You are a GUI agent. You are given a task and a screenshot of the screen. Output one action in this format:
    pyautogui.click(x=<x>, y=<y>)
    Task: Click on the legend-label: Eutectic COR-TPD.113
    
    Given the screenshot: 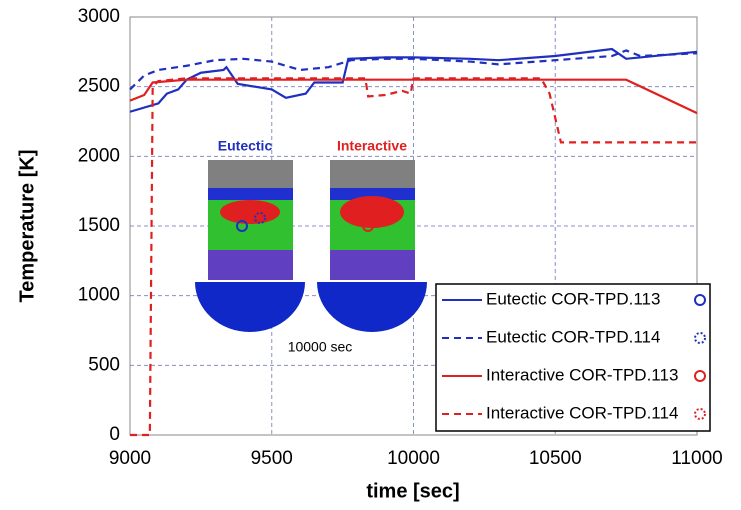 What is the action you would take?
    pyautogui.click(x=573, y=298)
    